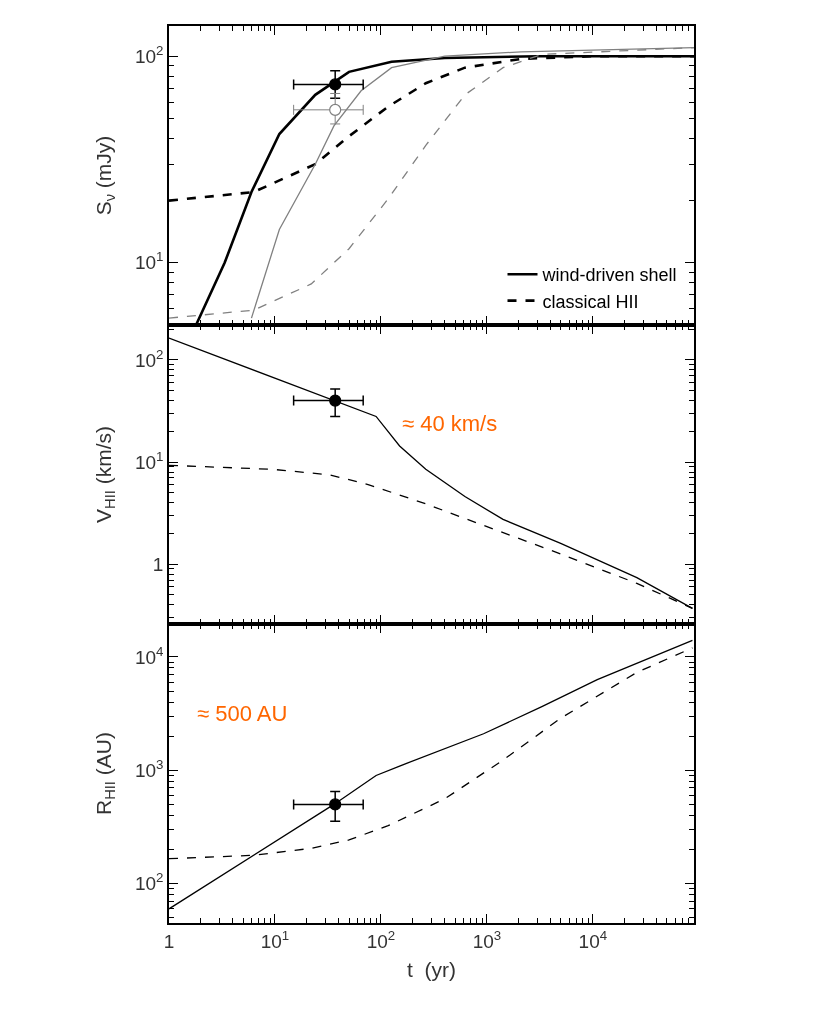  I want to click on annotation: ≈ 500 AU, so click(242, 713).